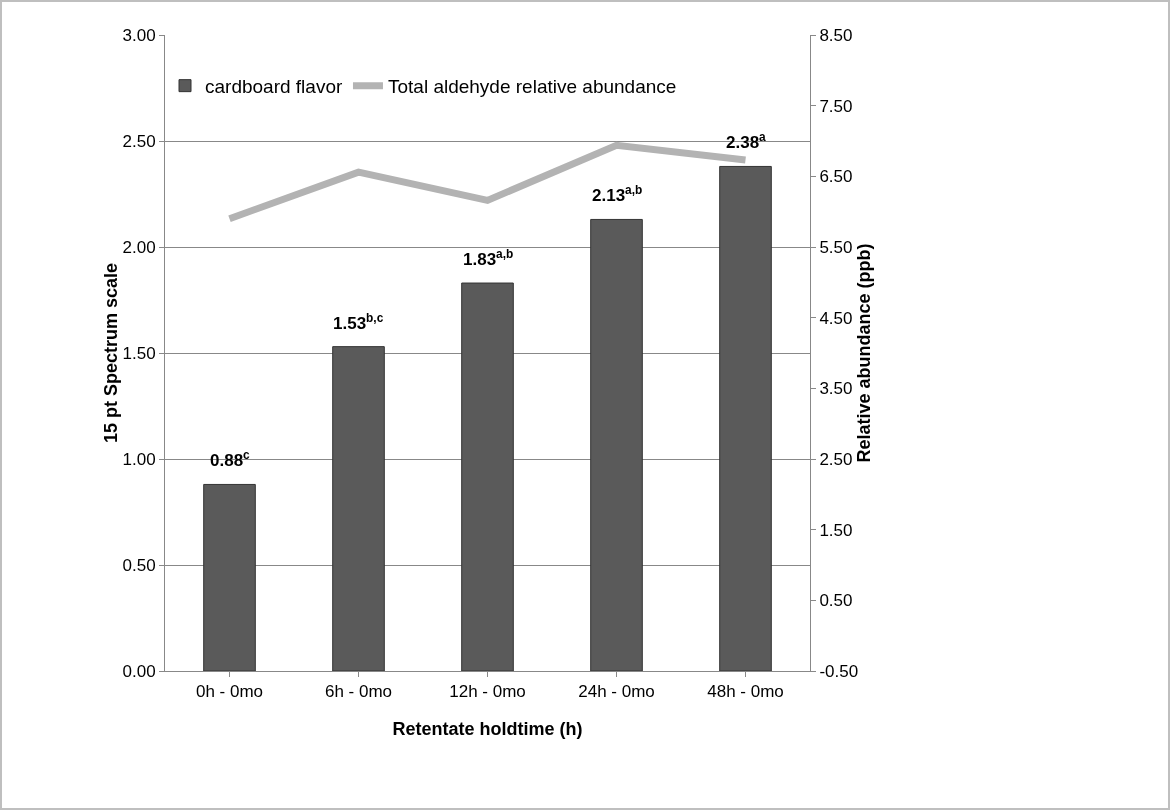 Image resolution: width=1170 pixels, height=810 pixels. Describe the element at coordinates (358, 322) in the screenshot. I see `data-label: 1.53$^{b,c}$` at that location.